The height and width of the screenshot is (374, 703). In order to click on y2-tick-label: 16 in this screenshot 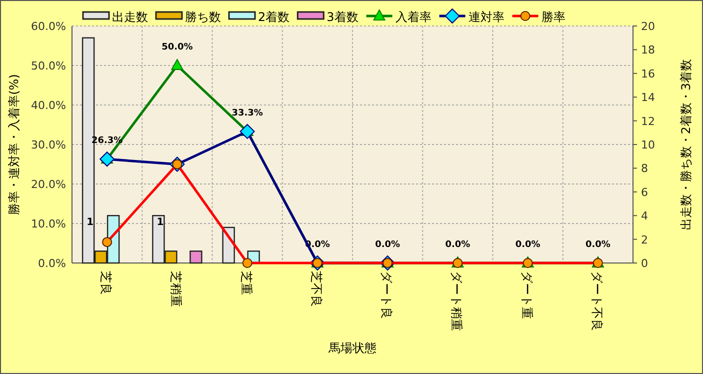, I will do `click(648, 73)`.